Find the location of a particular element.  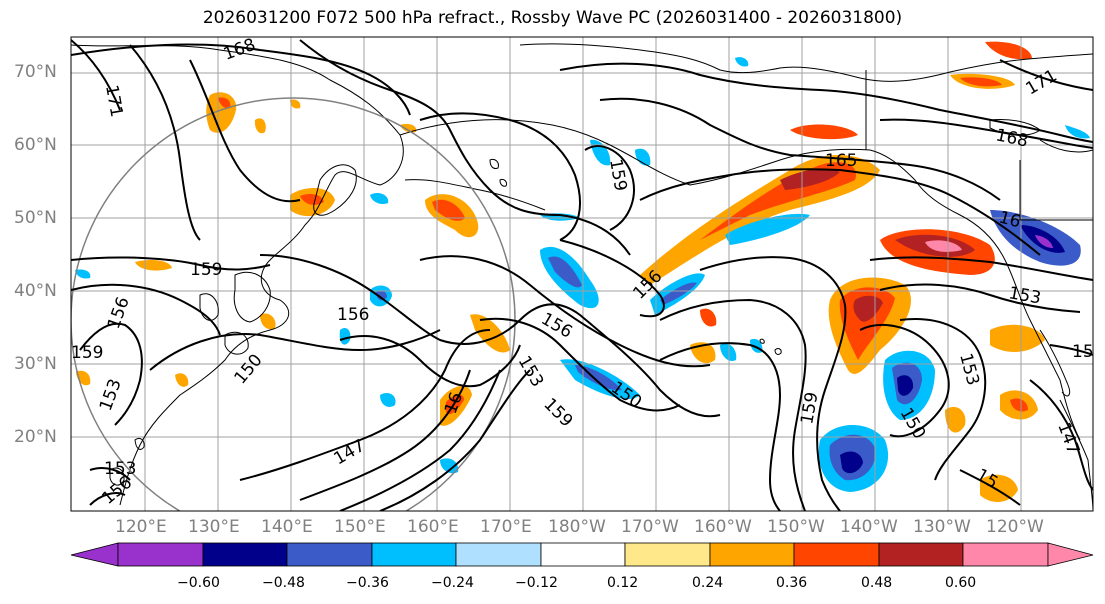

coastline-baja is located at coordinates (1055, 363).